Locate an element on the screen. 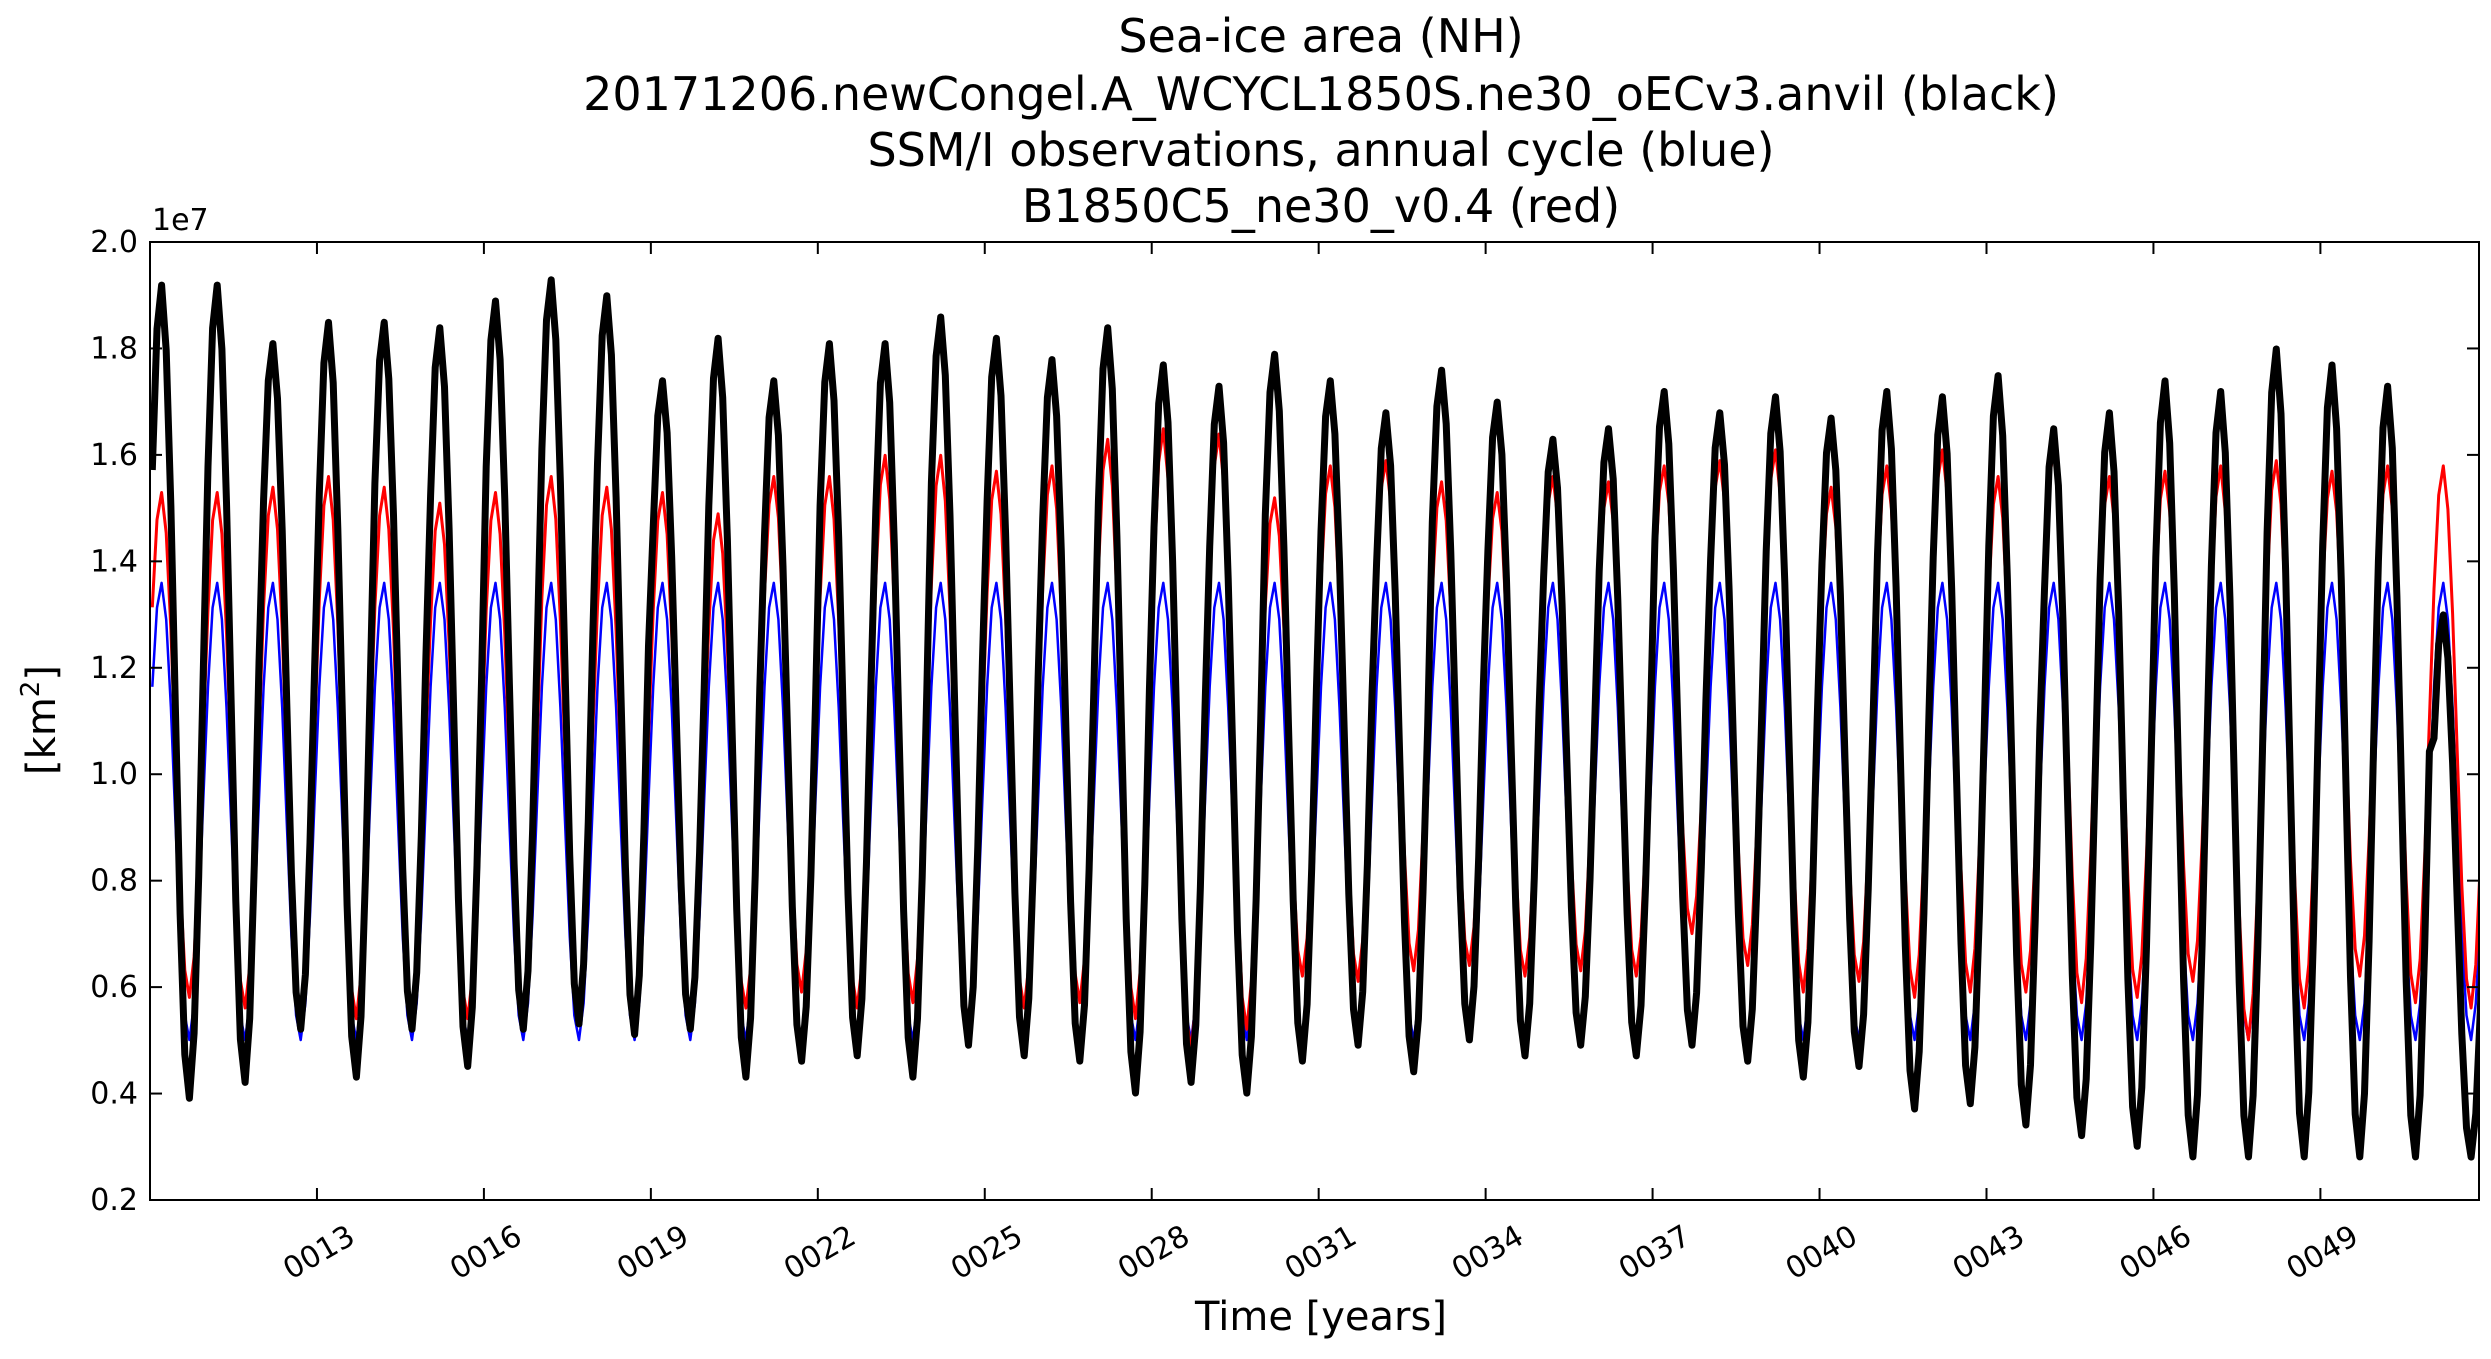 The height and width of the screenshot is (1359, 2491). y-axis-label-sup: 2 is located at coordinates (31, 689).